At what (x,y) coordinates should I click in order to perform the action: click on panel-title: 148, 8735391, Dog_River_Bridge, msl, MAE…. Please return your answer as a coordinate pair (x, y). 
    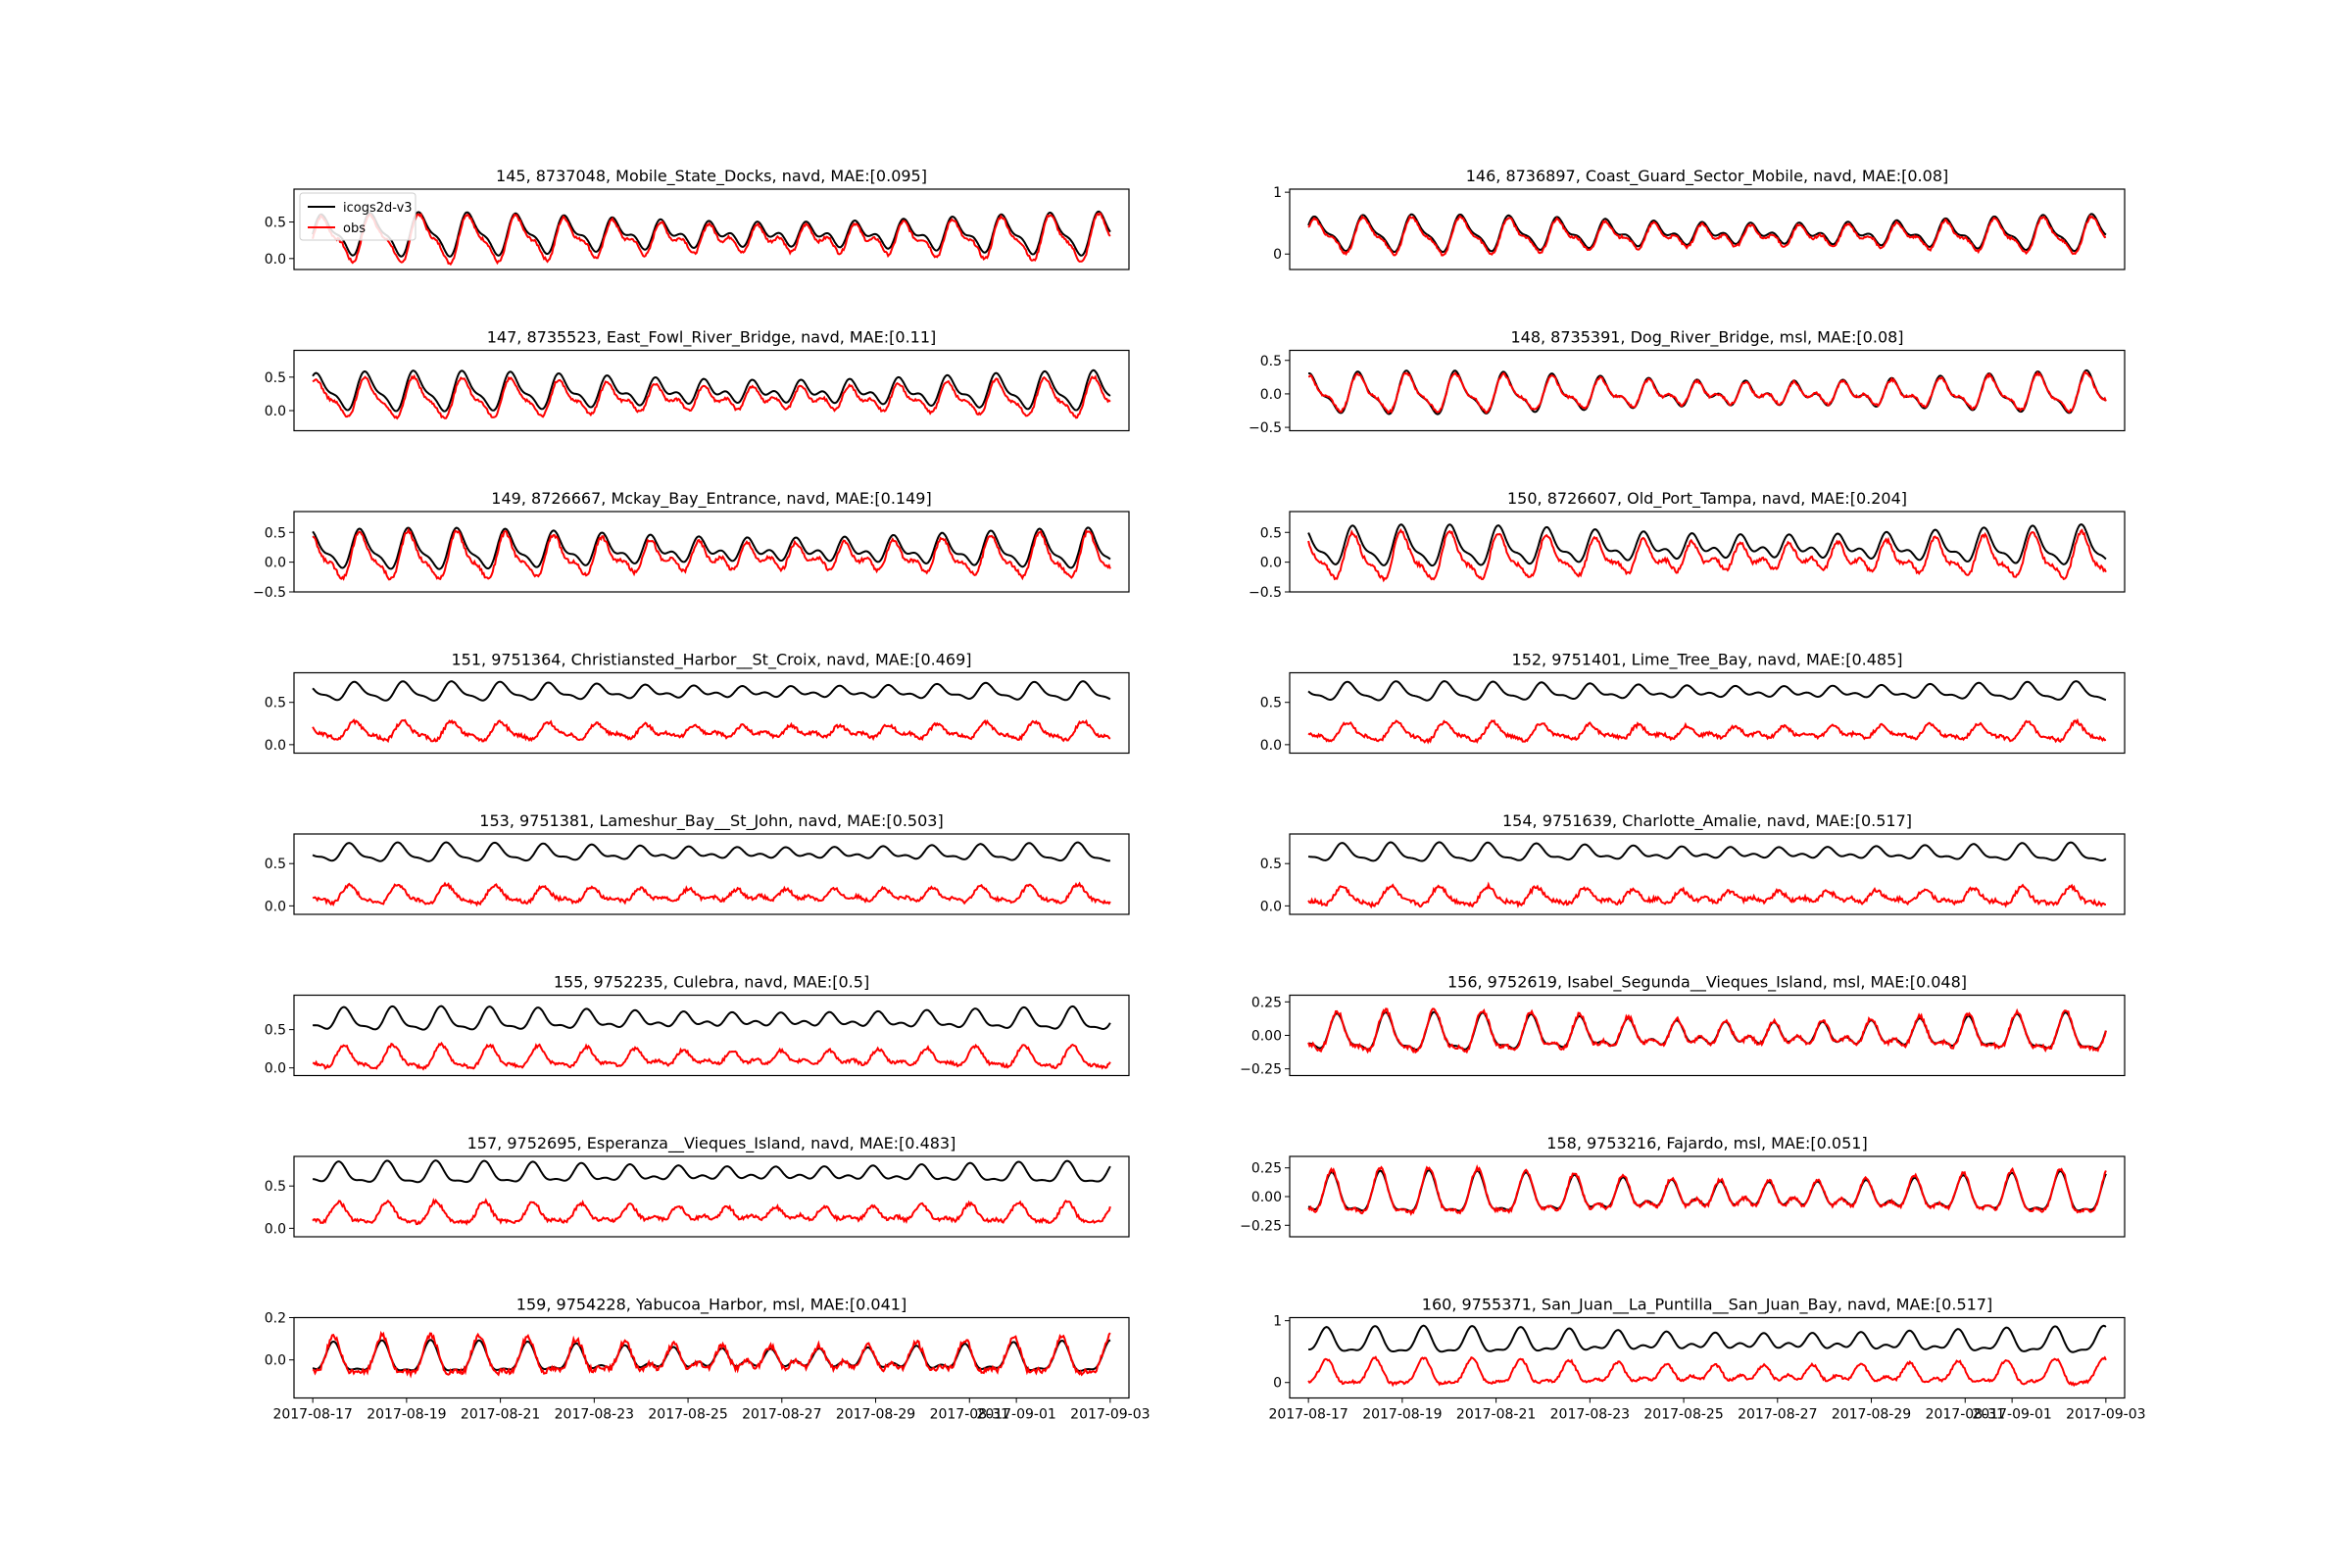
    Looking at the image, I should click on (1706, 338).